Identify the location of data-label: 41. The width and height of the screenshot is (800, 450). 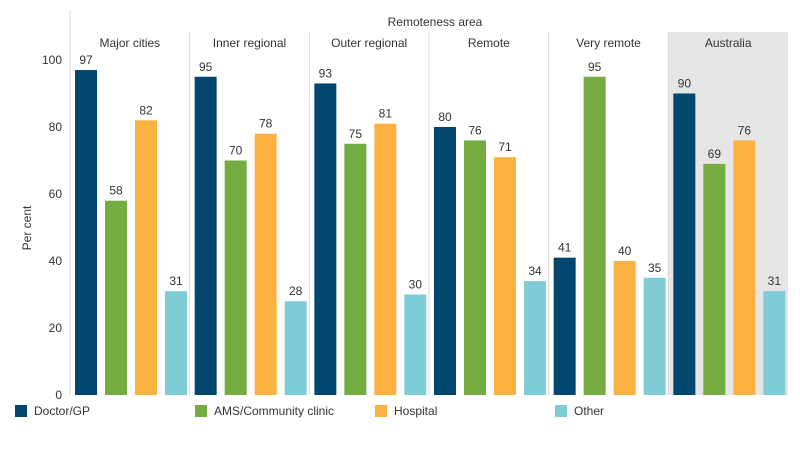
(565, 248).